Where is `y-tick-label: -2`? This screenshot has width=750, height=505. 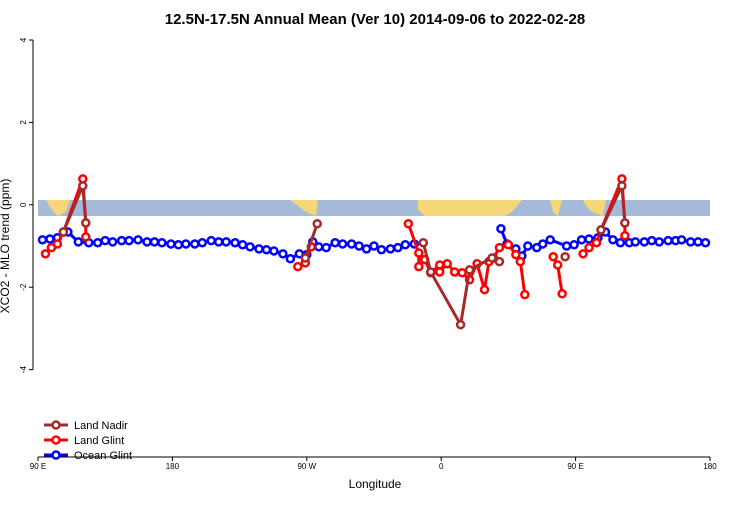
y-tick-label: -2 is located at coordinates (23, 287).